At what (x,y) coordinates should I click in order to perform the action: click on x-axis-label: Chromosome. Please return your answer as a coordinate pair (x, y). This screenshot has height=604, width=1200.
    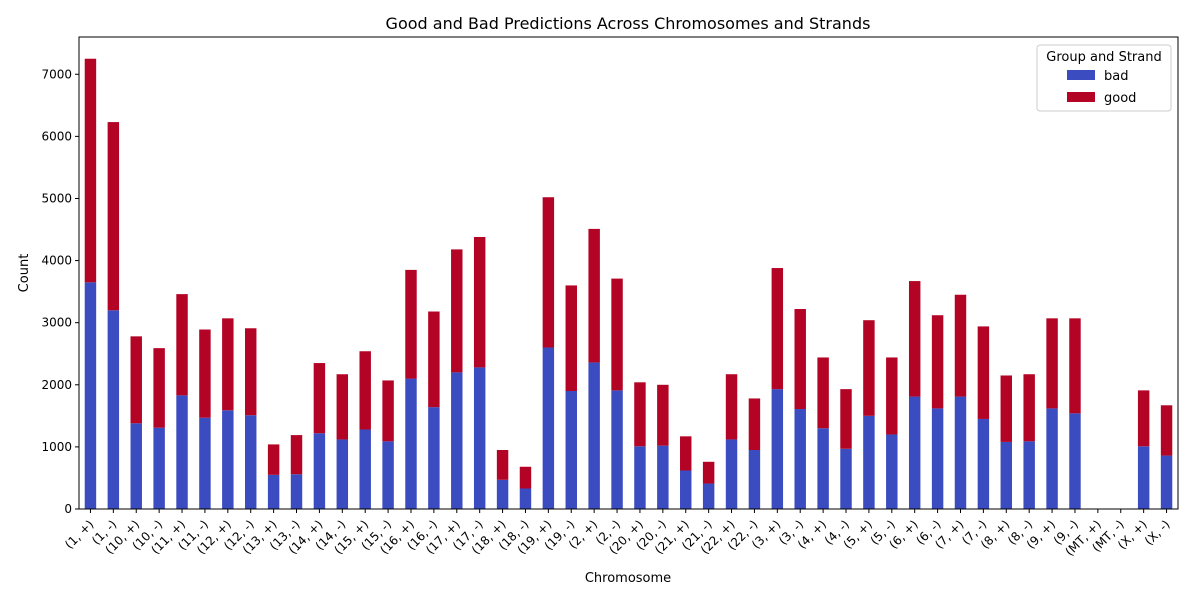
    Looking at the image, I should click on (628, 578).